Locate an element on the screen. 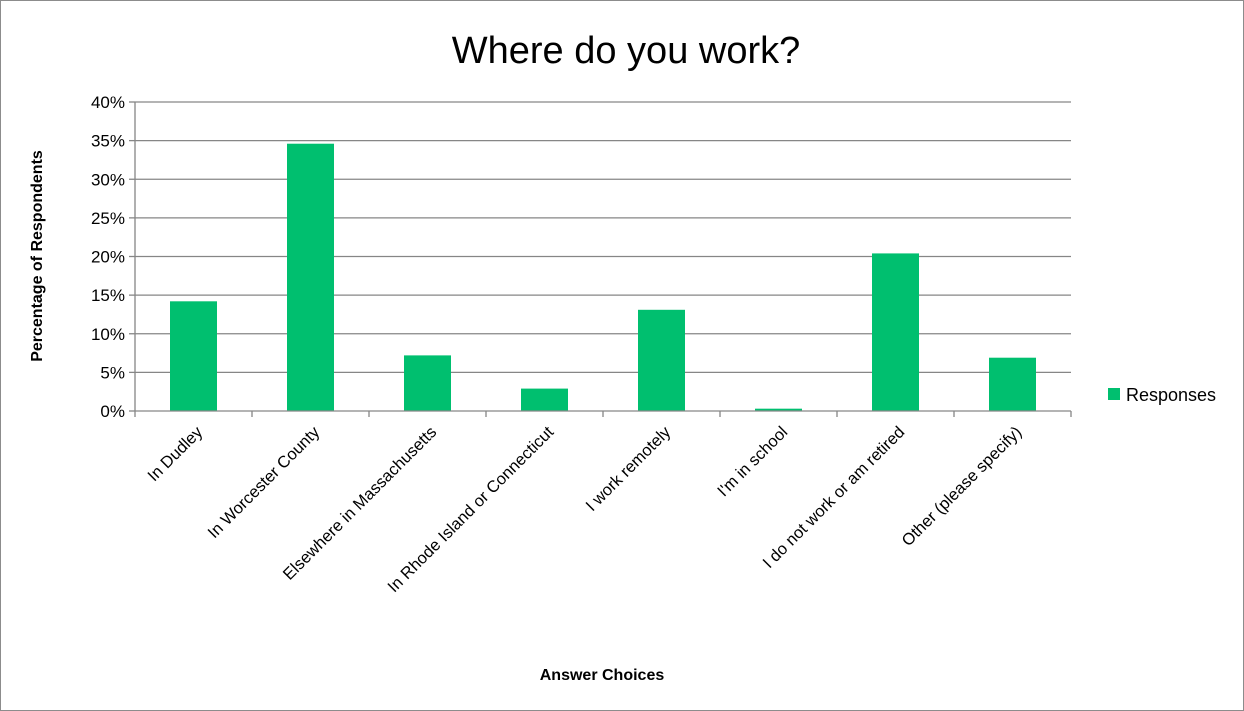 This screenshot has height=711, width=1244. x-axis-title: Answer Choices is located at coordinates (602, 675).